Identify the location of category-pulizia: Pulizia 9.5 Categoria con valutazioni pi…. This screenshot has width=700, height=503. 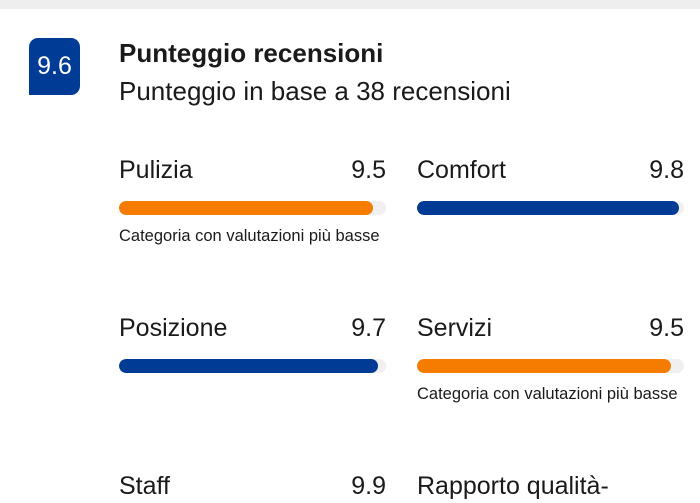
(252, 200).